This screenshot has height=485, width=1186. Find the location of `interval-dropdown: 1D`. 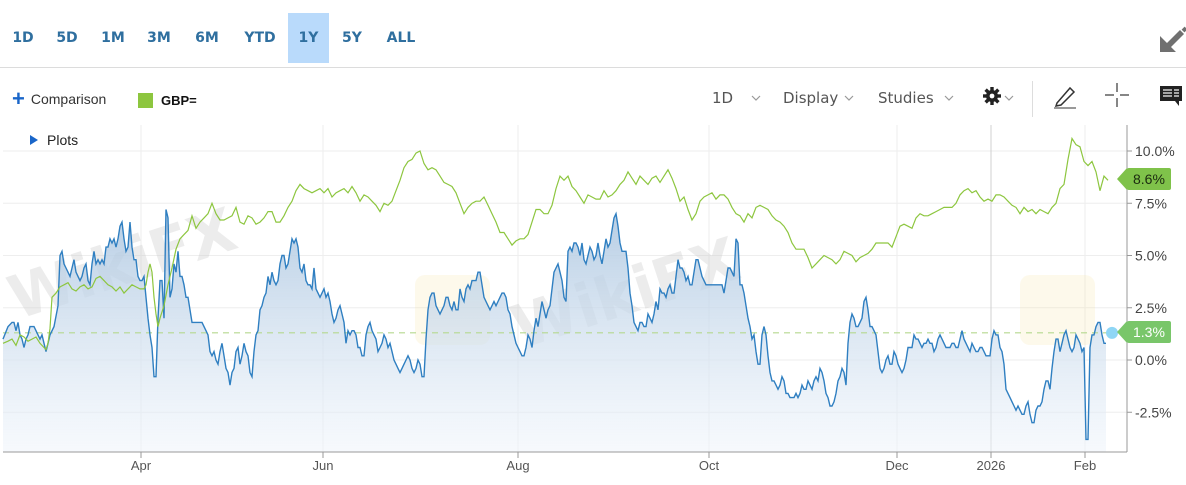

interval-dropdown: 1D is located at coordinates (736, 98).